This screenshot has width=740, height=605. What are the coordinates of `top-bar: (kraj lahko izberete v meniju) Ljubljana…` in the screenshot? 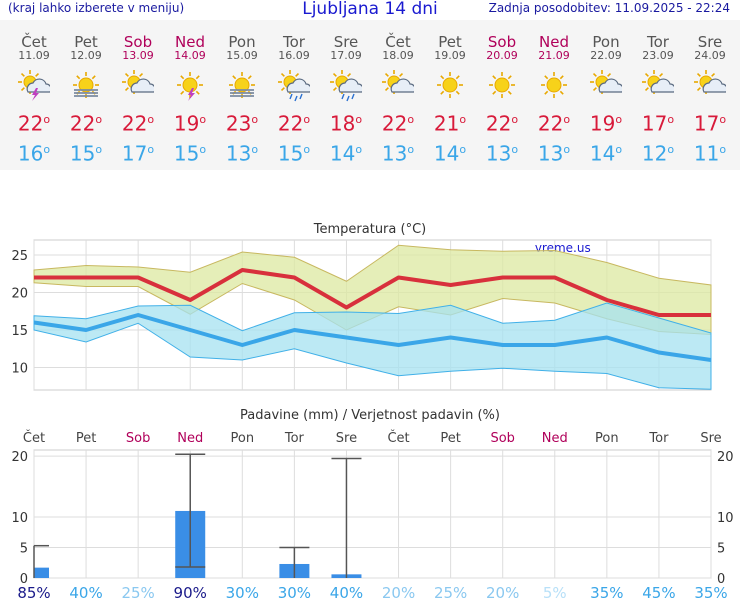 It's located at (370, 10).